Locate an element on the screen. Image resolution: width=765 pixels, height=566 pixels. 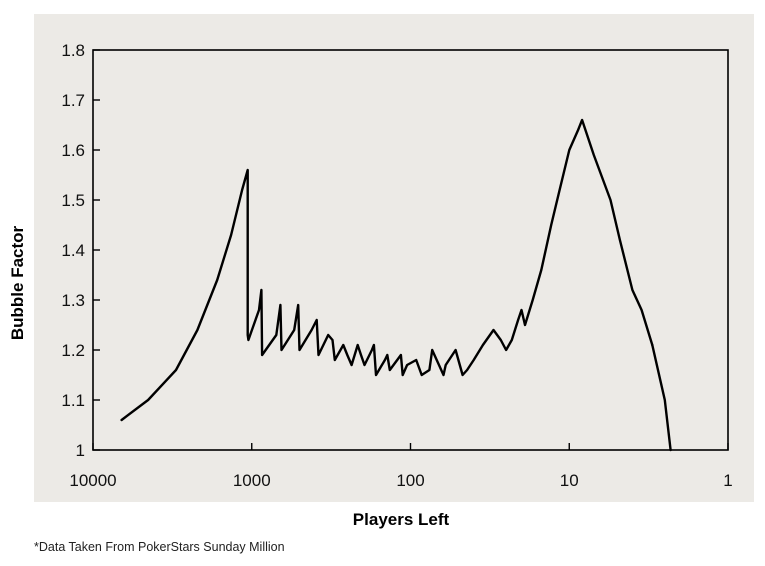
y-tick-label: 1.3 is located at coordinates (73, 300).